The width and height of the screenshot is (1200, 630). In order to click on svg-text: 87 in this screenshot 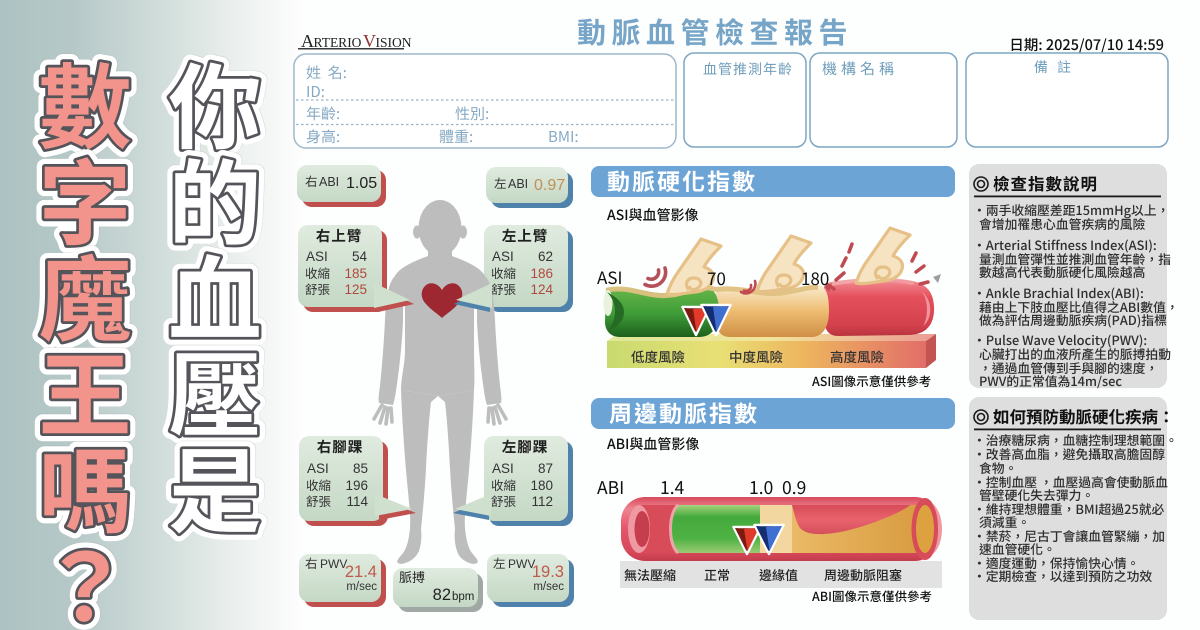, I will do `click(545, 468)`.